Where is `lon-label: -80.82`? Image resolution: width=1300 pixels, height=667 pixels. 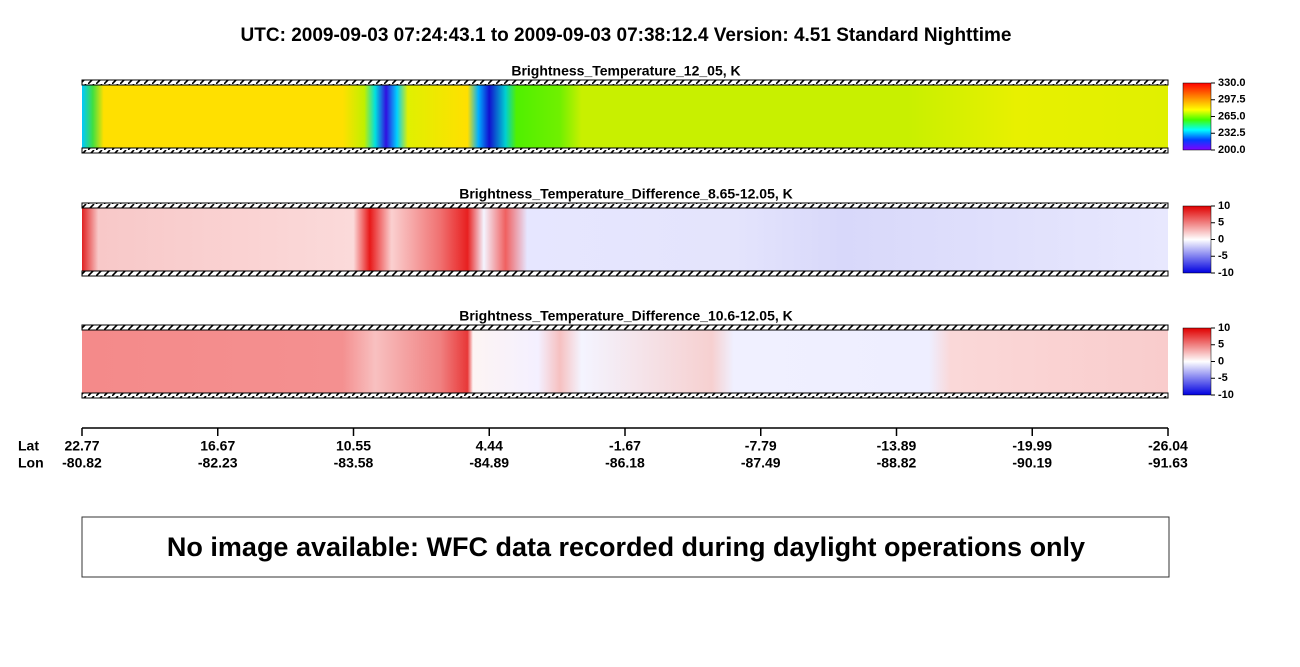 lon-label: -80.82 is located at coordinates (82, 463).